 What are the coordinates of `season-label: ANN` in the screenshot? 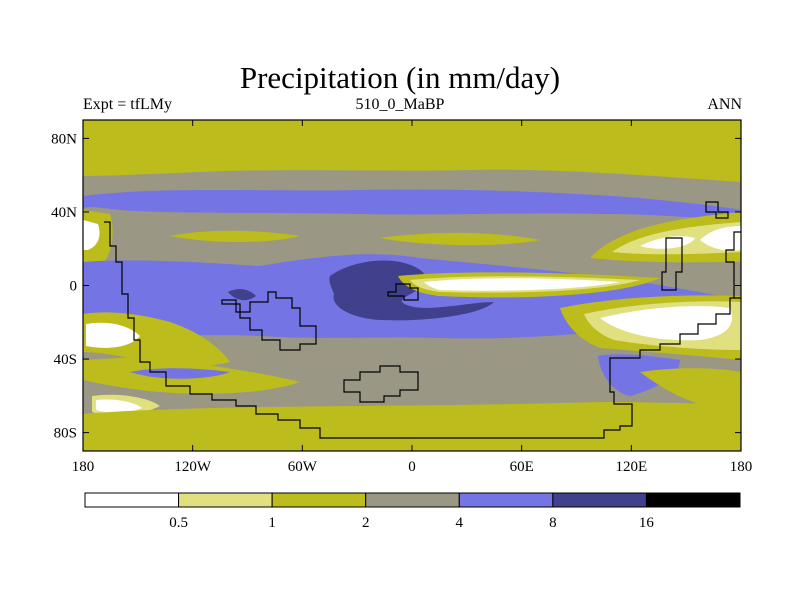 It's located at (724, 104).